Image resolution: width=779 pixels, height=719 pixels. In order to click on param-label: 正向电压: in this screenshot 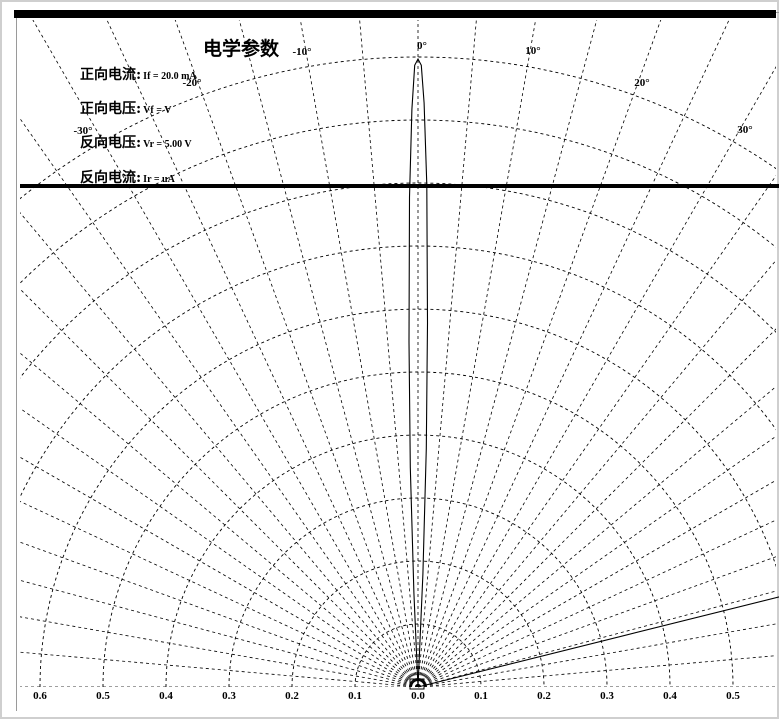, I will do `click(110, 109)`.